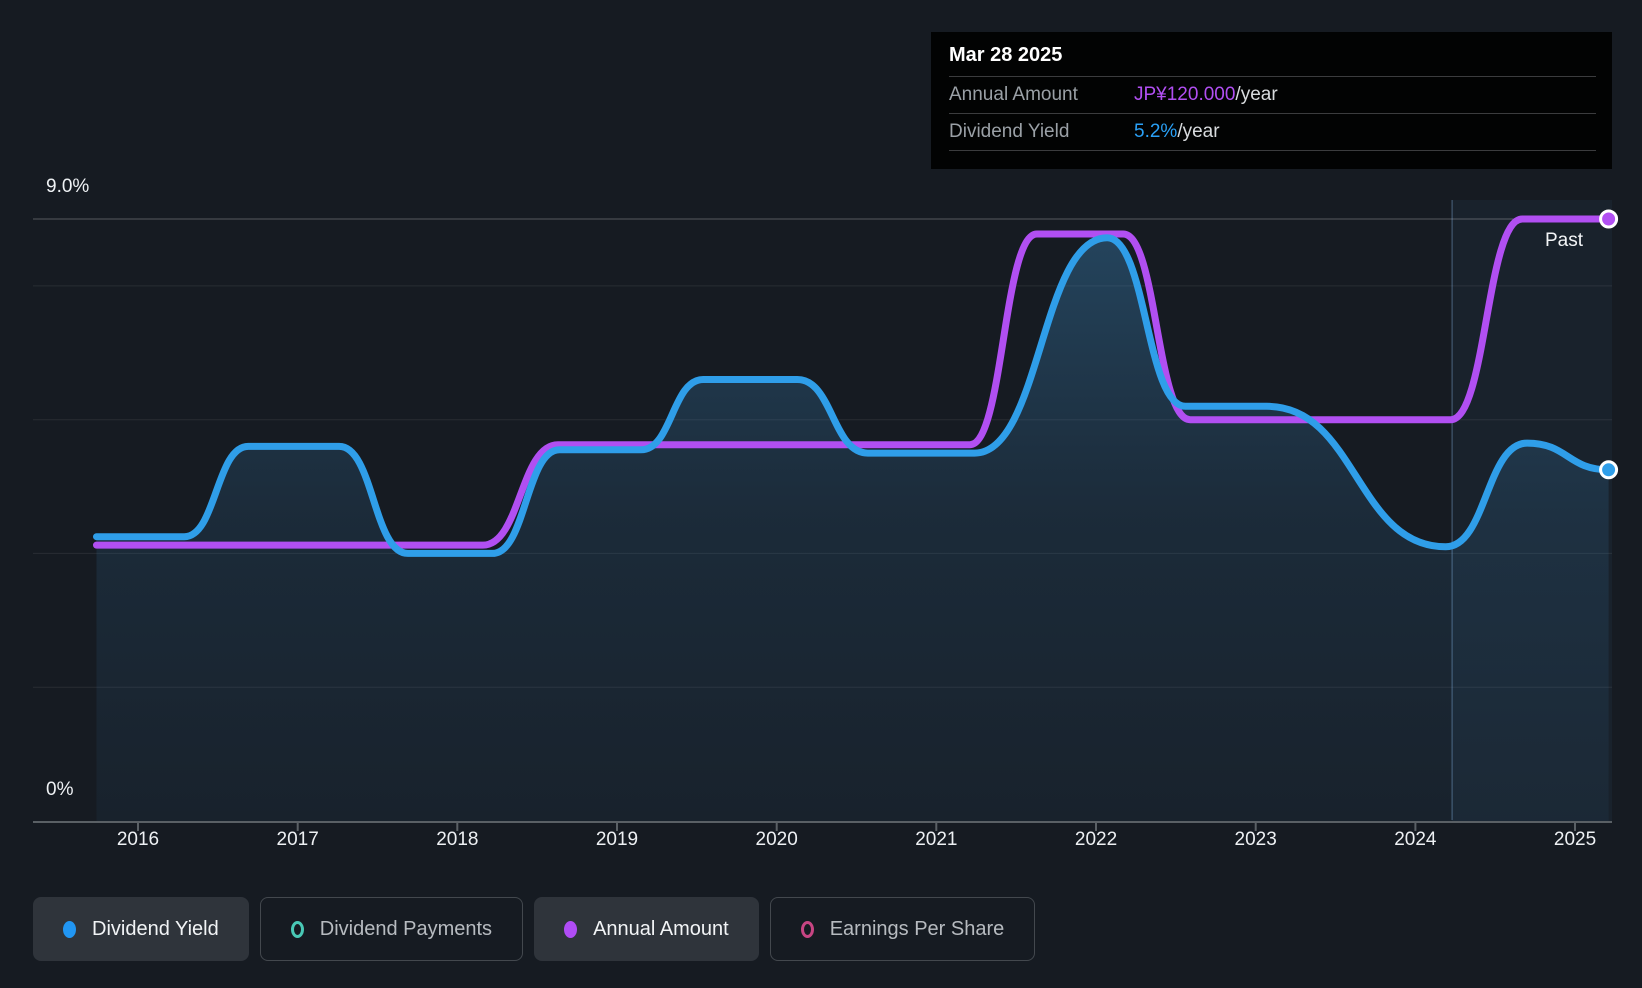 The image size is (1642, 988). Describe the element at coordinates (60, 789) in the screenshot. I see `y-axis-zero-label: 0%` at that location.